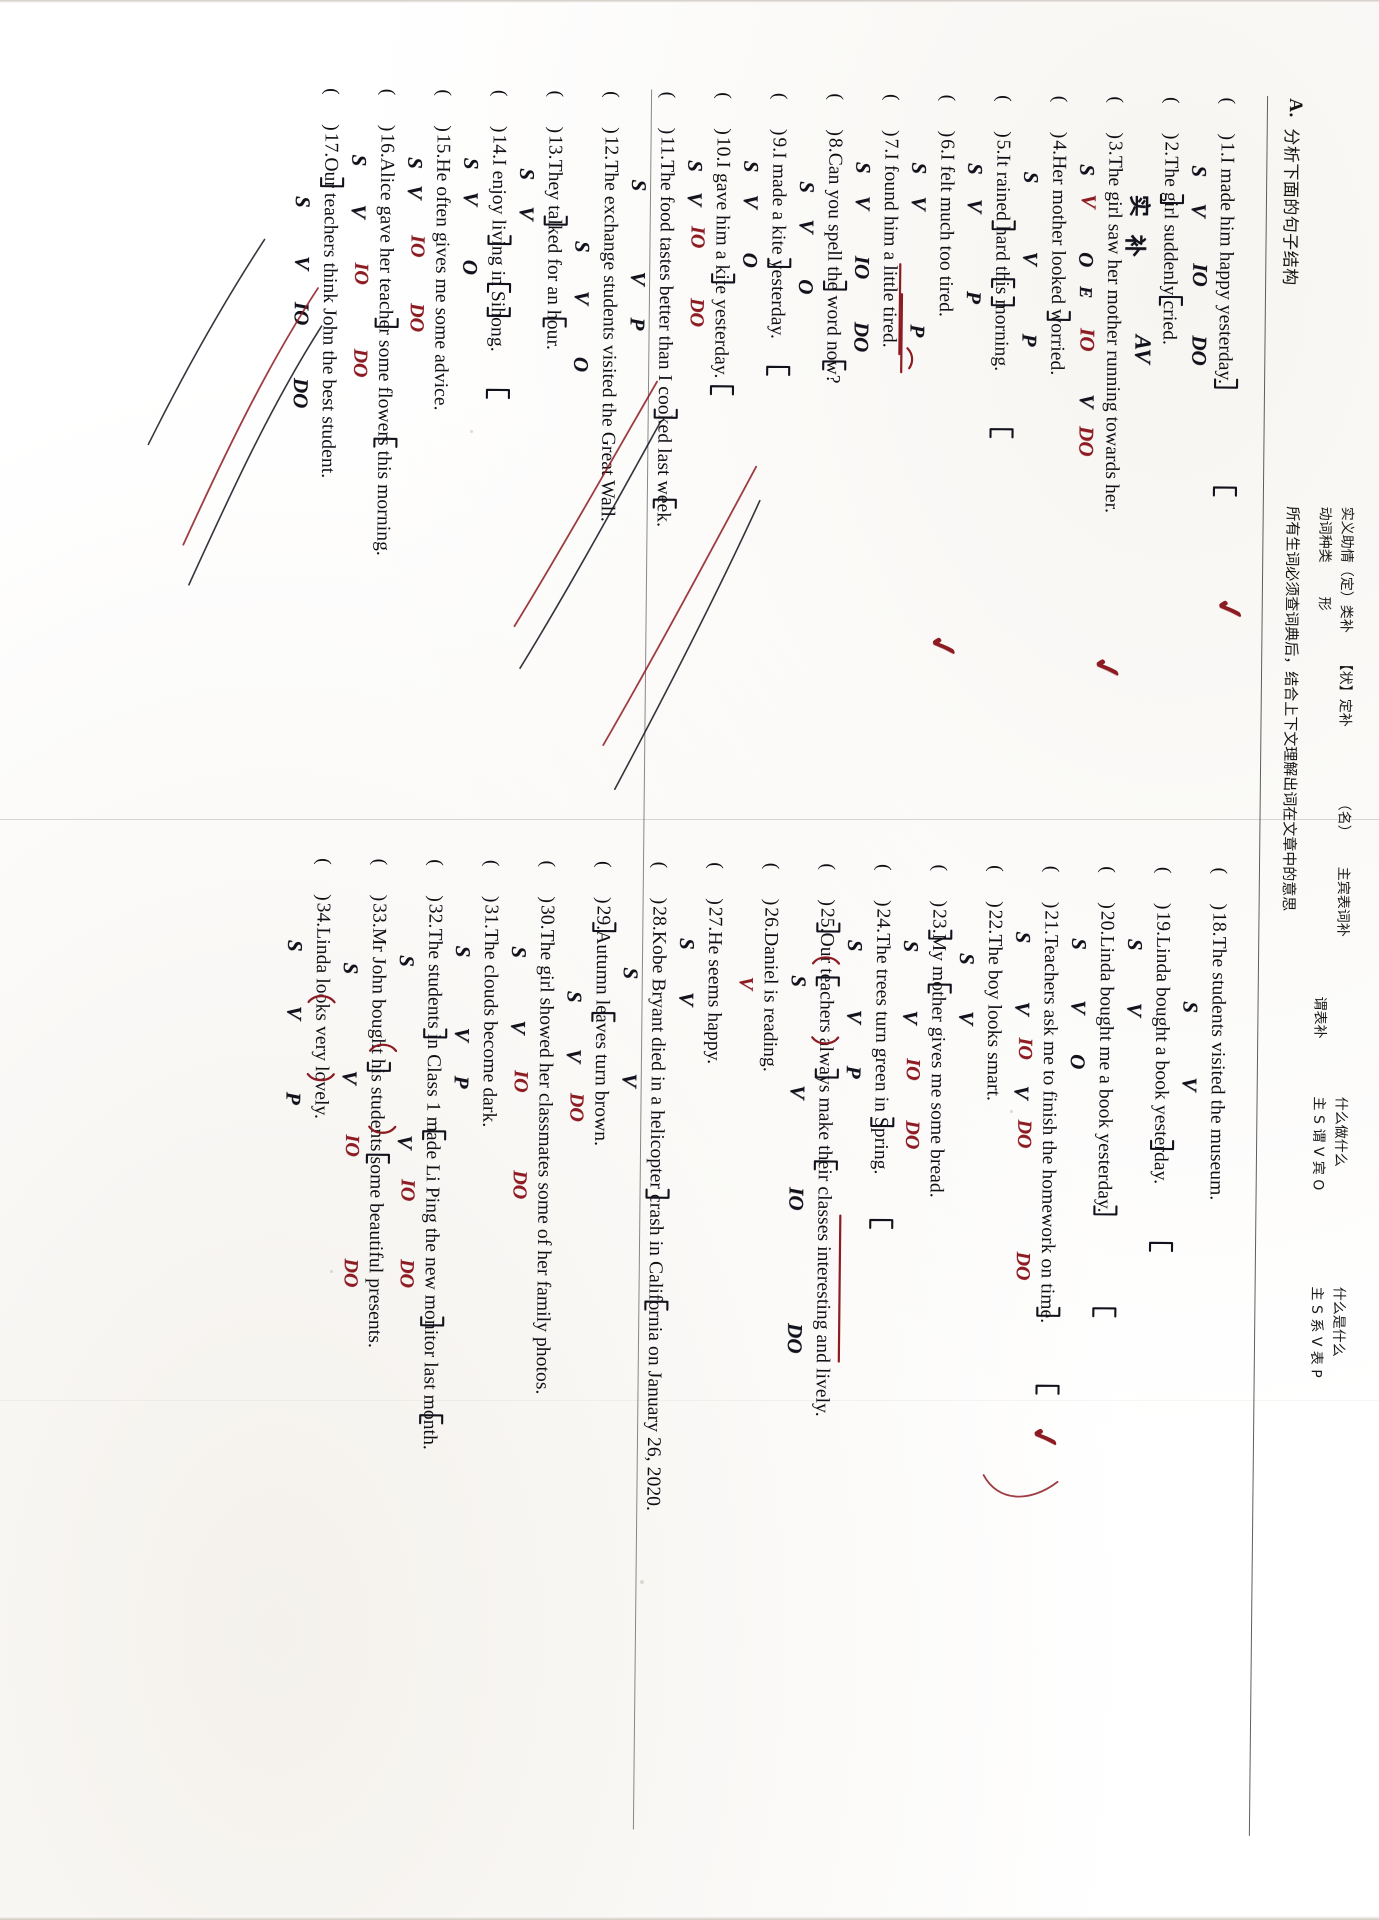 Image resolution: width=1379 pixels, height=1920 pixels. Describe the element at coordinates (1057, 265) in the screenshot. I see `question-text: Her mother looked worried.` at that location.